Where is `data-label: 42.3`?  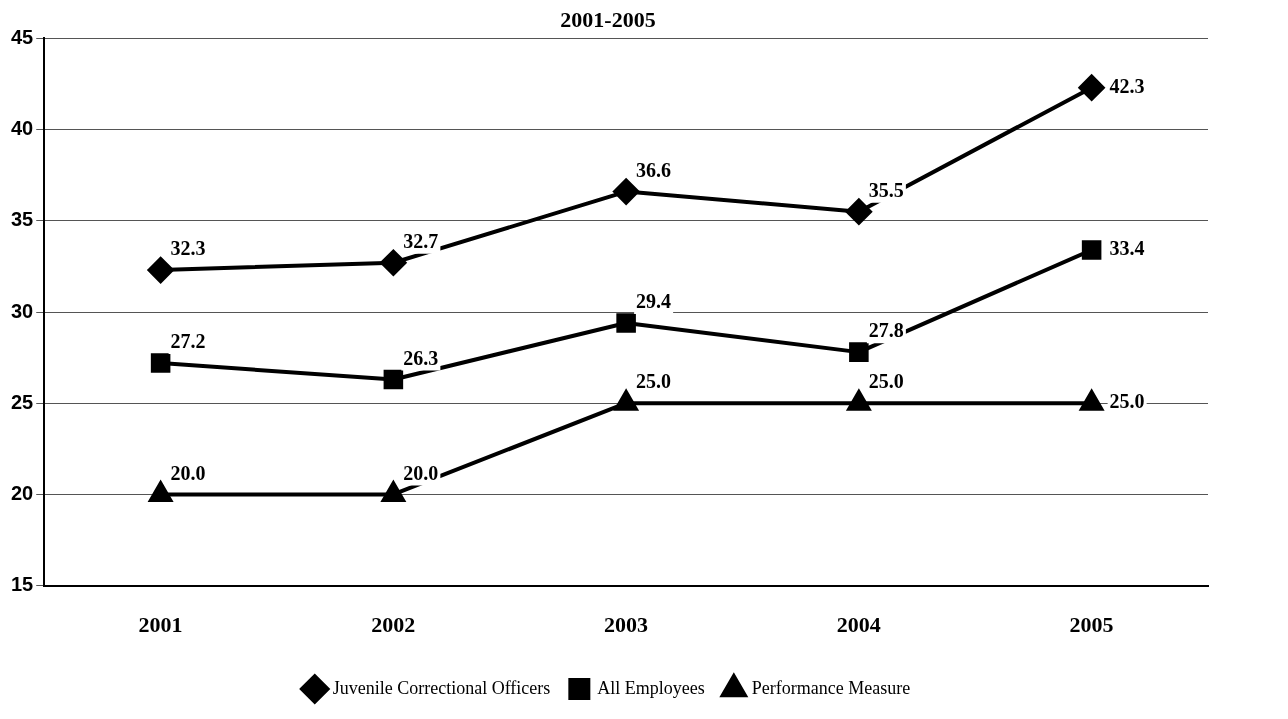
data-label: 42.3 is located at coordinates (1127, 85).